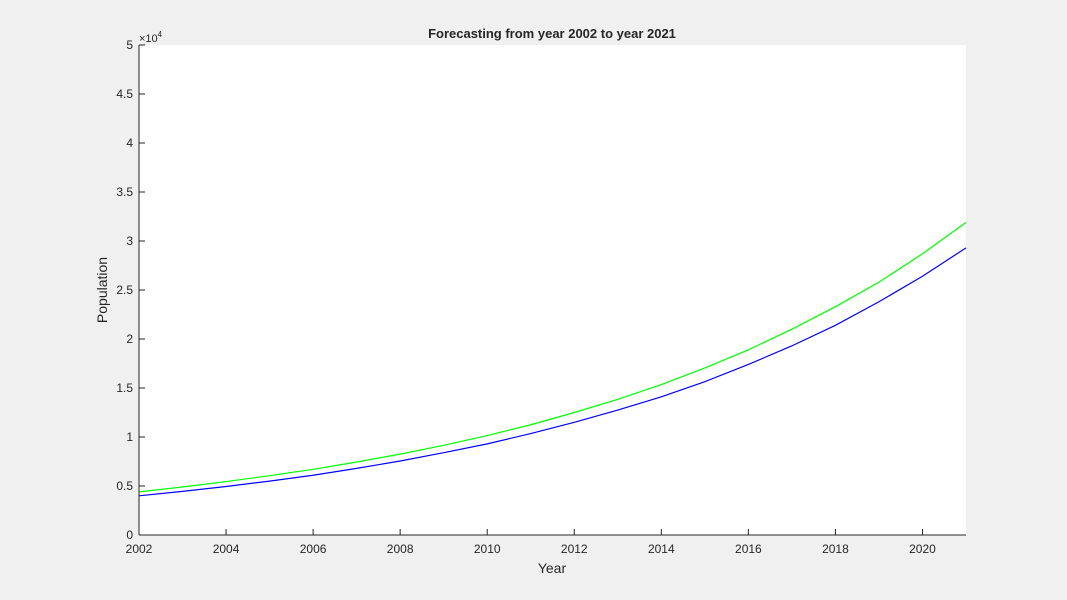  I want to click on x-tick-label: 2010, so click(487, 549).